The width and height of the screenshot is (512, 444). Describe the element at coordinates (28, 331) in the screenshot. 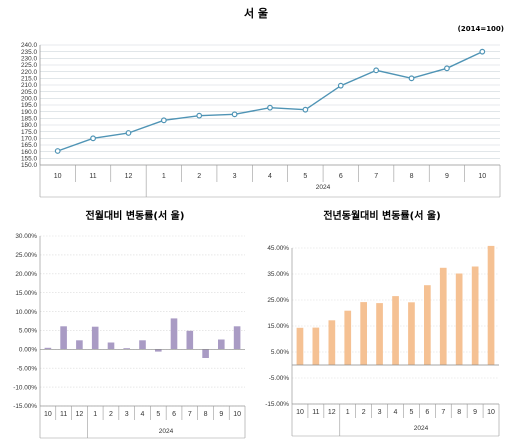

I see `y-tick-label: 5.00%` at that location.